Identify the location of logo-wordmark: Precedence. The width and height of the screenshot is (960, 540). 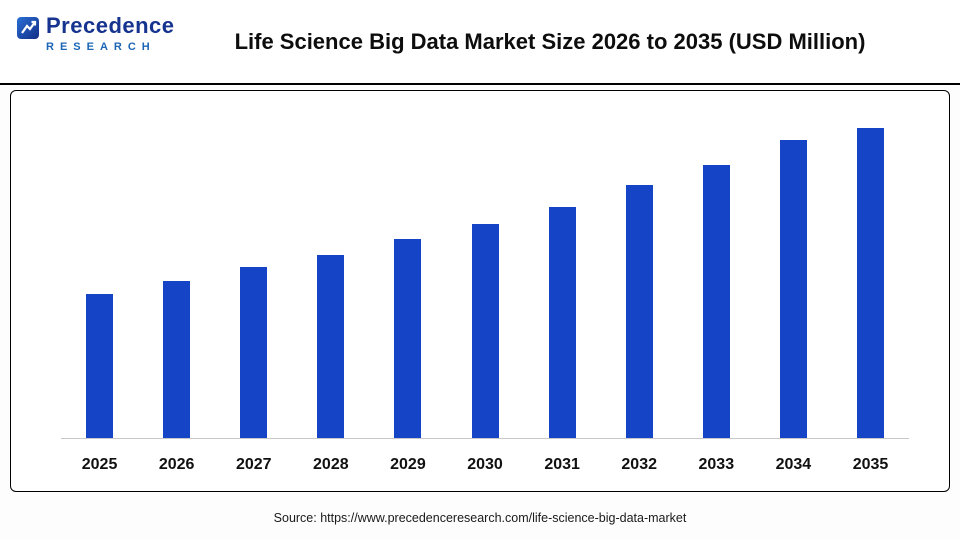
(110, 25).